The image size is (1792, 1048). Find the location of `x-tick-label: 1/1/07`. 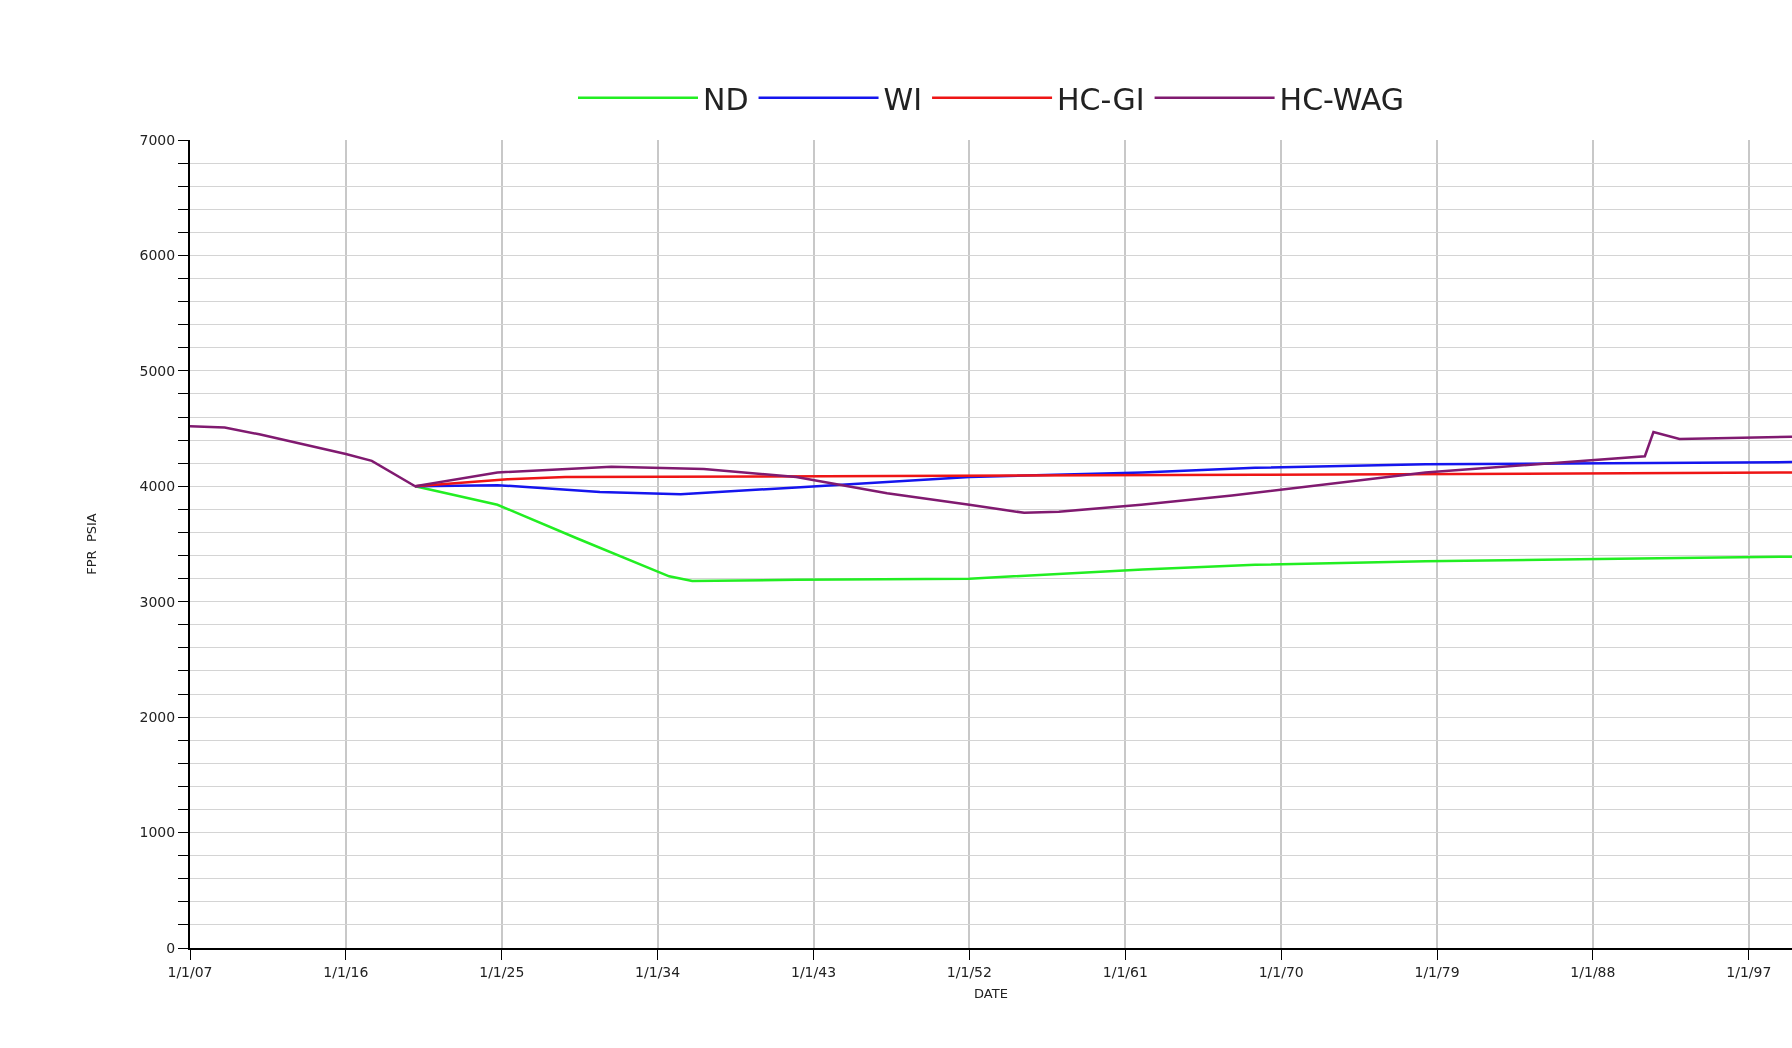

x-tick-label: 1/1/07 is located at coordinates (190, 971).